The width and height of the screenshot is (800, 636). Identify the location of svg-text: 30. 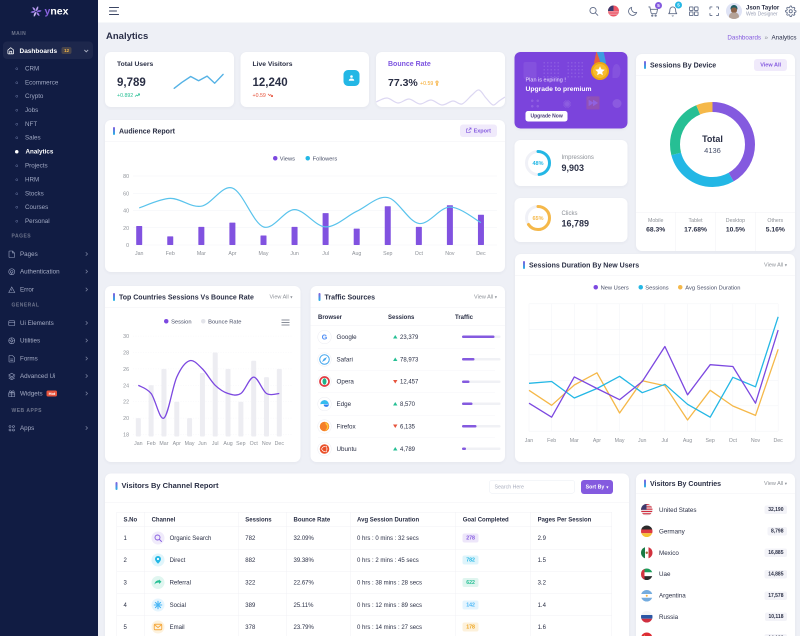
(126, 337).